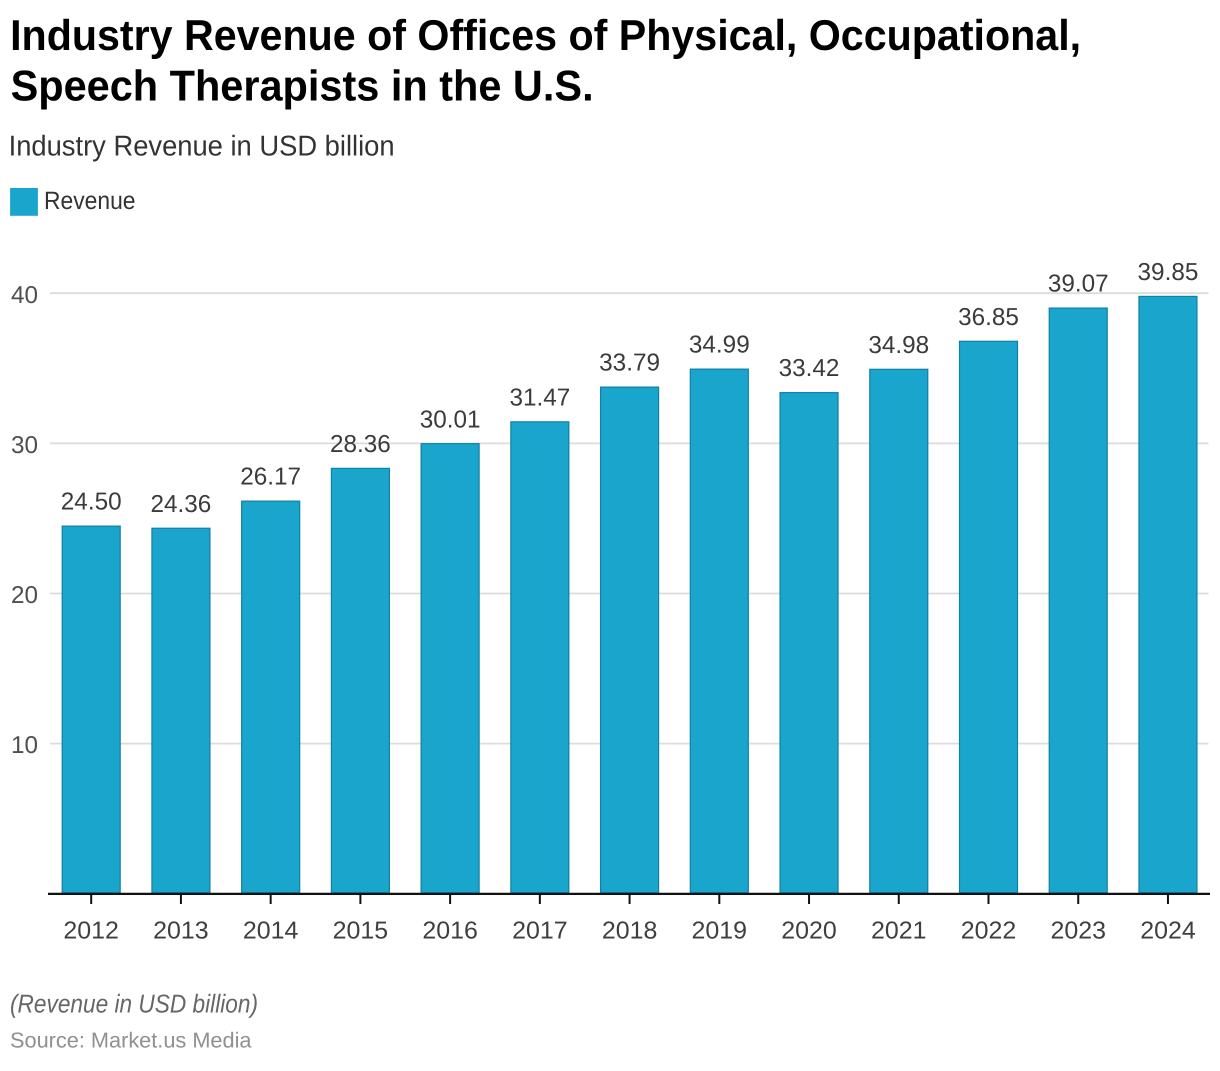  I want to click on svg-text: Source: Market.us Media, so click(131, 1039).